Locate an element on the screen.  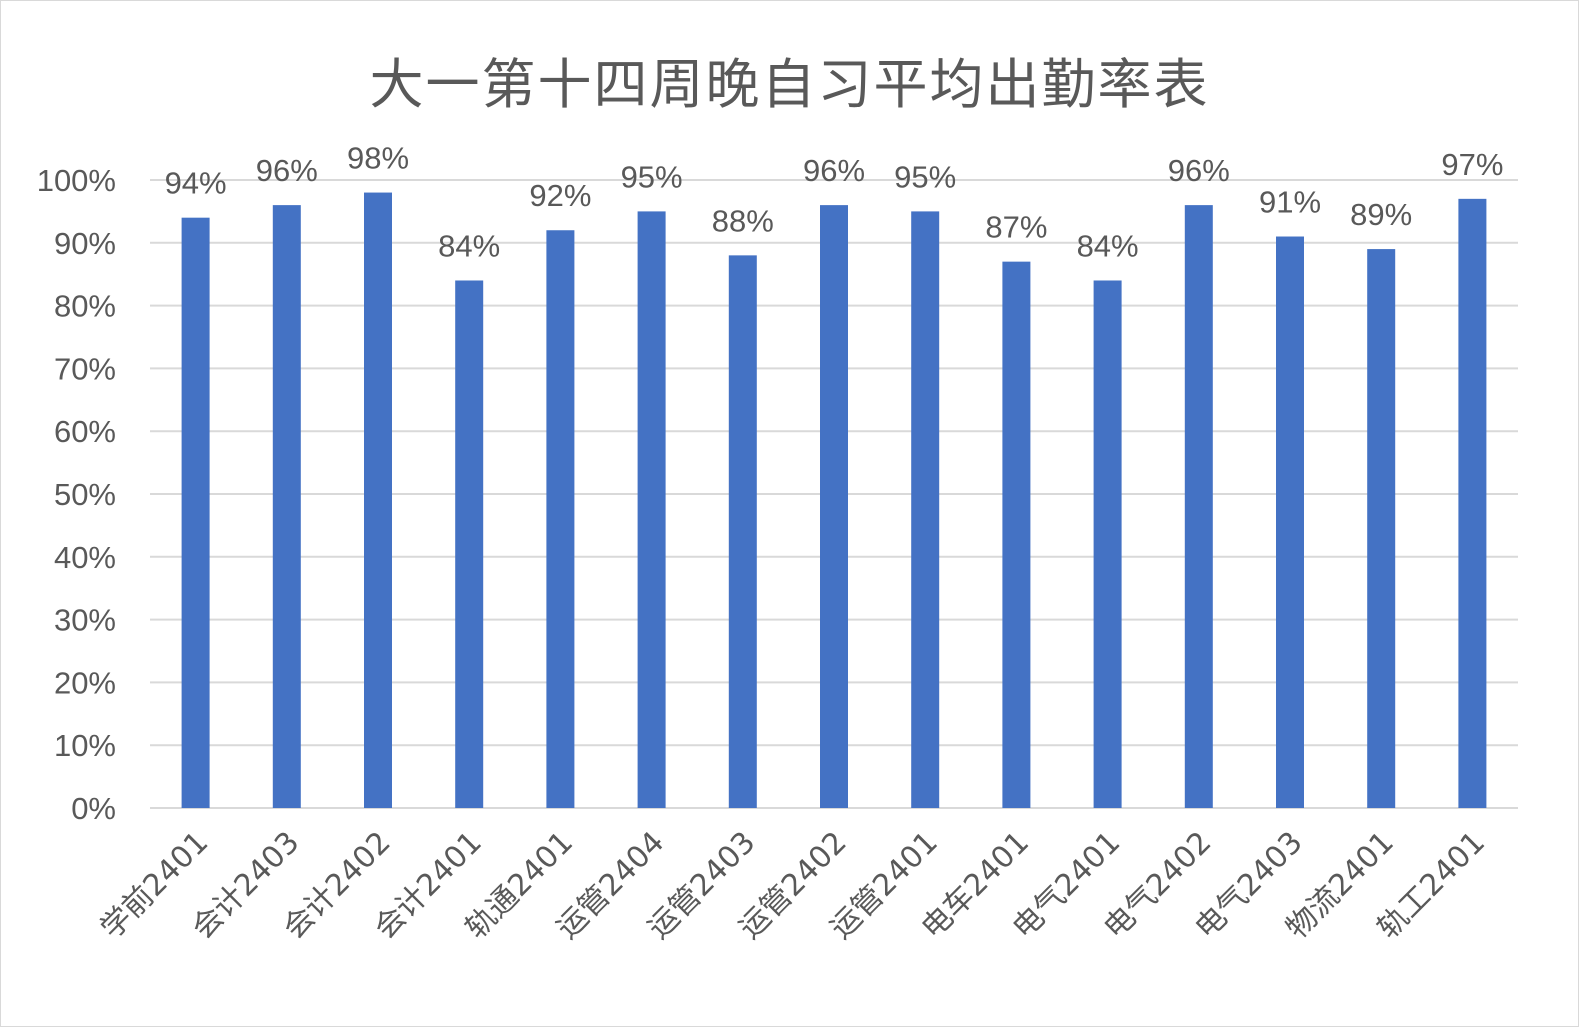
data-label: 97% is located at coordinates (1472, 164).